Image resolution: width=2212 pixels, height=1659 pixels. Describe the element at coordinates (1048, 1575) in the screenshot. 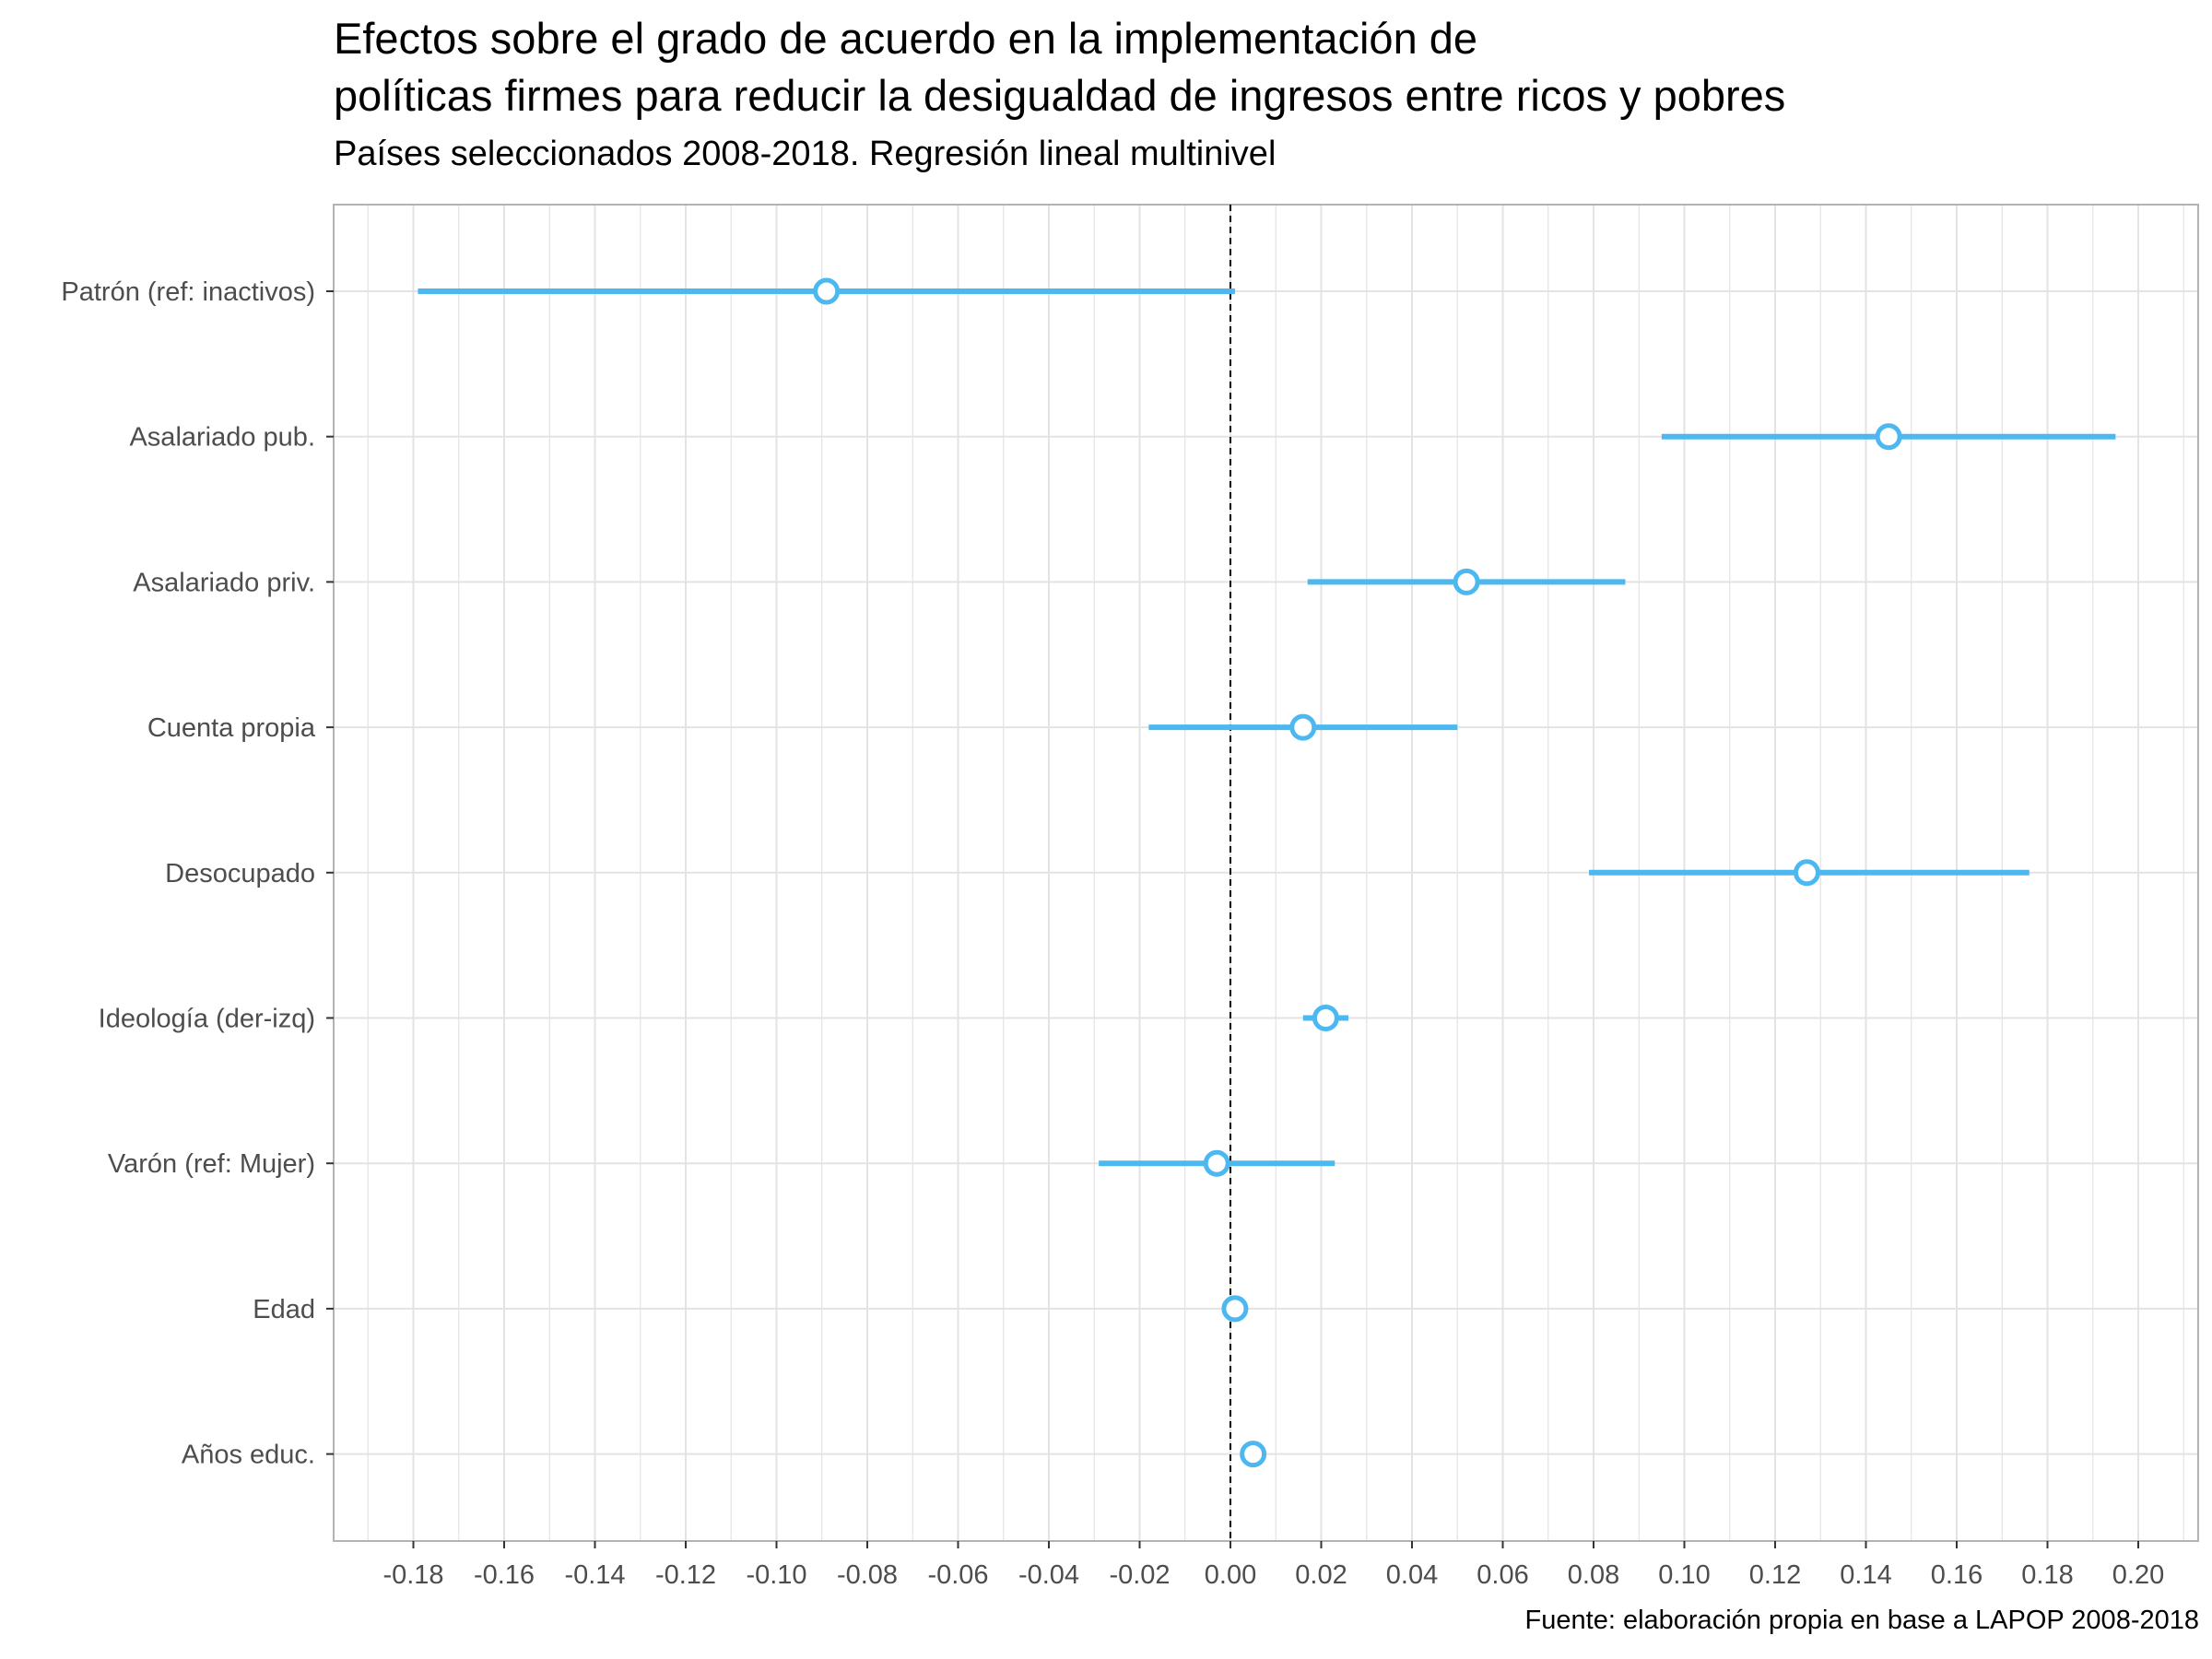

I see `x-tick-label: -0.04` at that location.